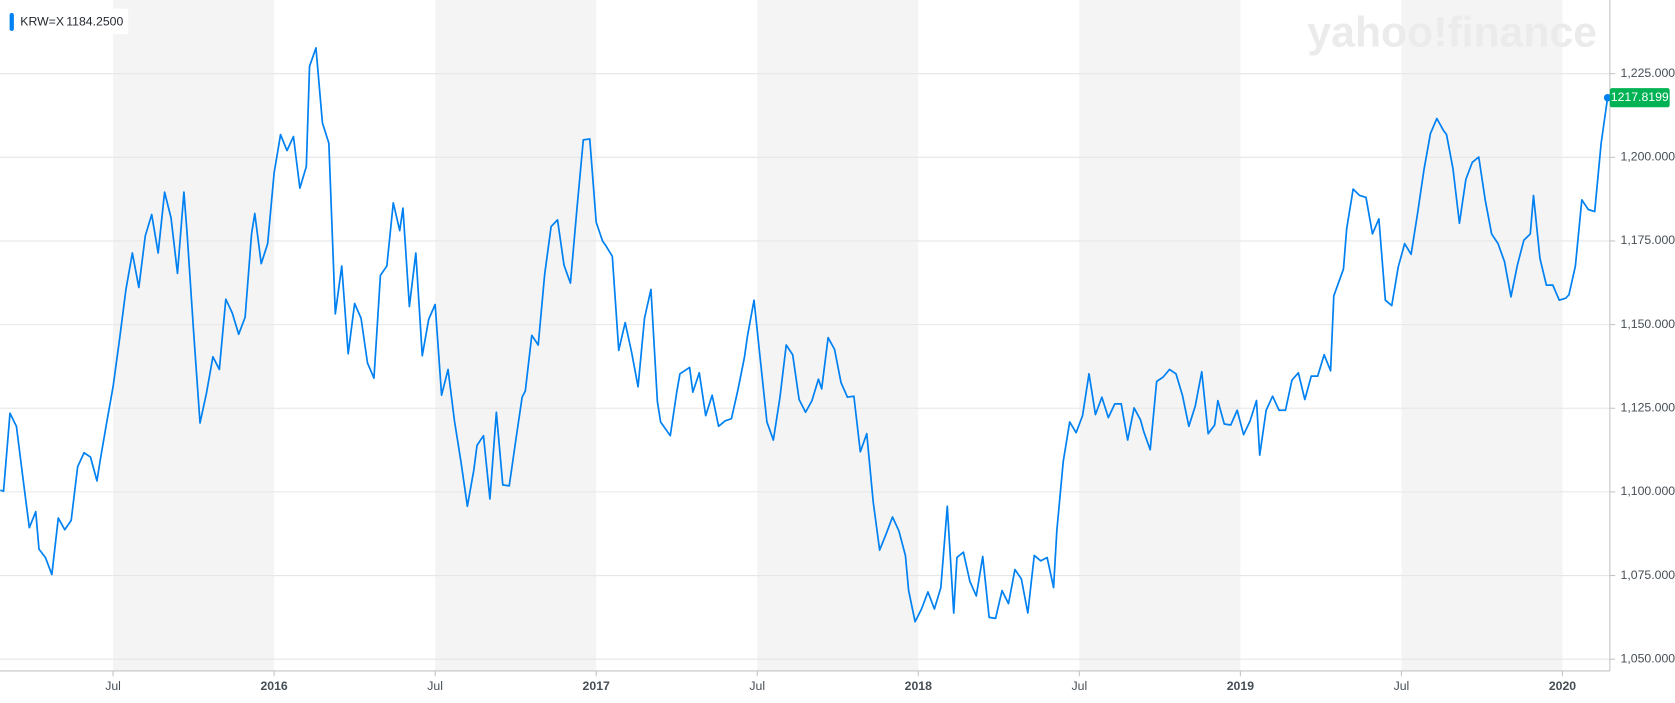 The image size is (1675, 703). I want to click on legend: KRW=X 1184.2500, so click(66, 21).